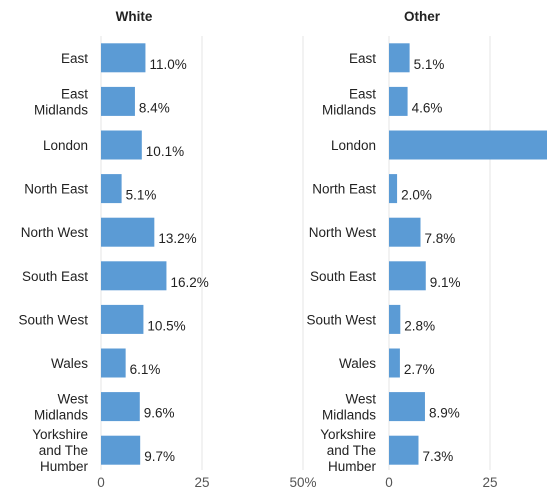  I want to click on panel-0-category-label-9-line-2: Humber, so click(64, 466).